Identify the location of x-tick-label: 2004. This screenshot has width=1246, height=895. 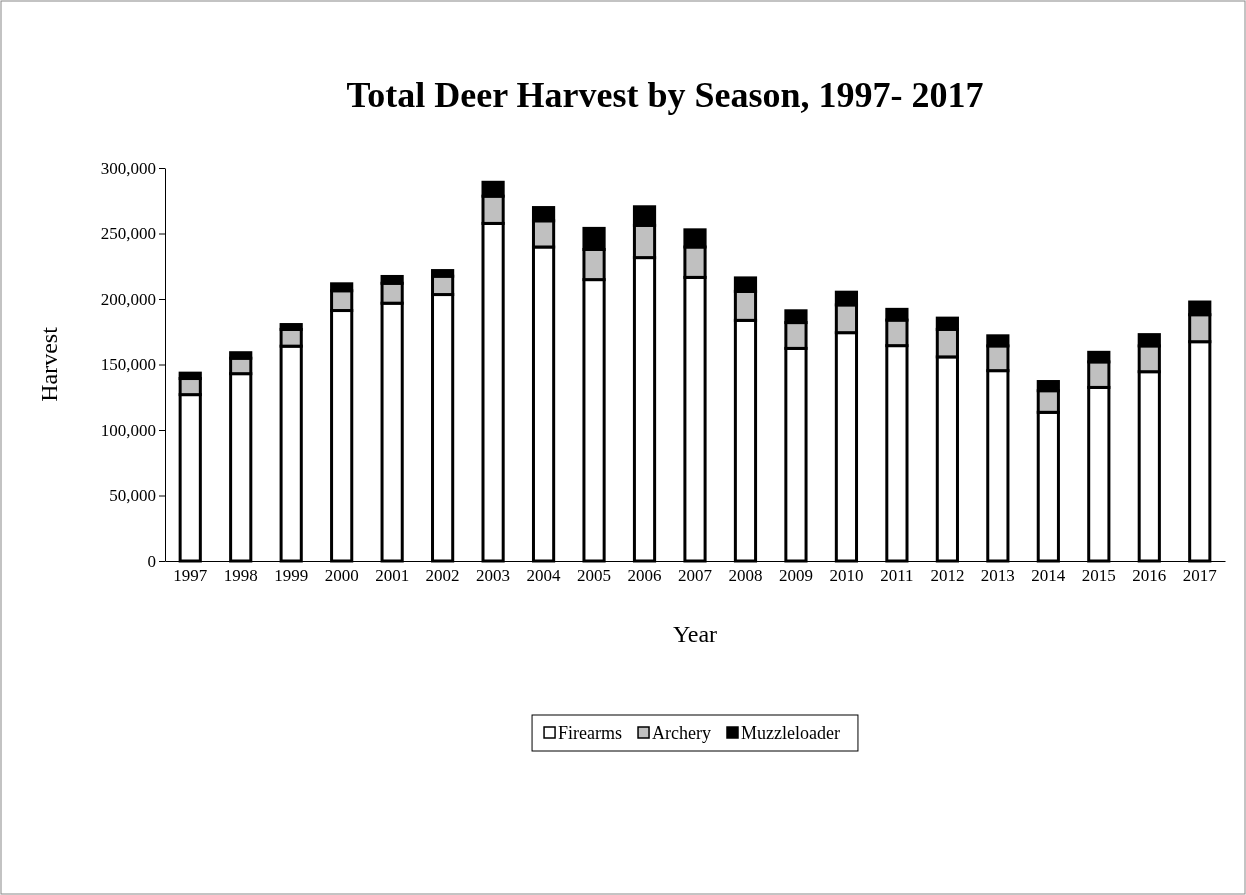
(544, 576).